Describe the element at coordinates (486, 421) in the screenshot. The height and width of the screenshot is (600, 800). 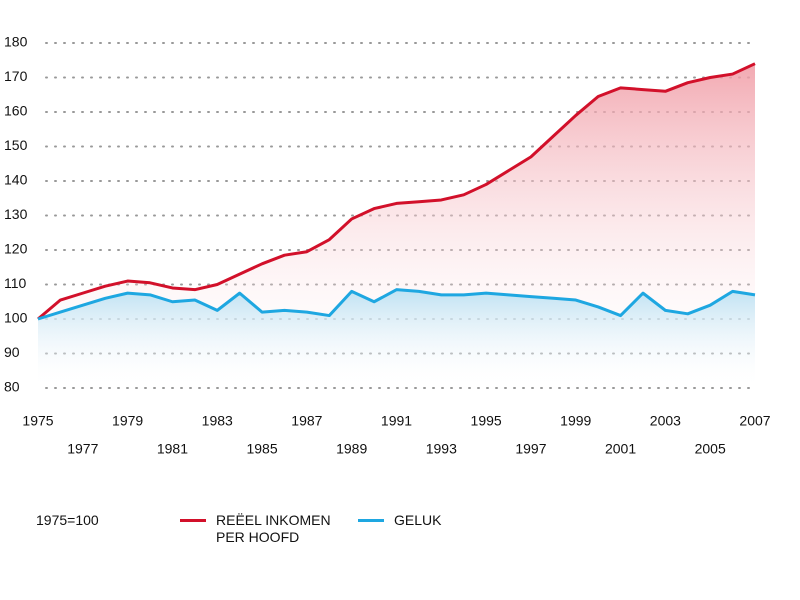
I see `x-tick-label: 1995` at that location.